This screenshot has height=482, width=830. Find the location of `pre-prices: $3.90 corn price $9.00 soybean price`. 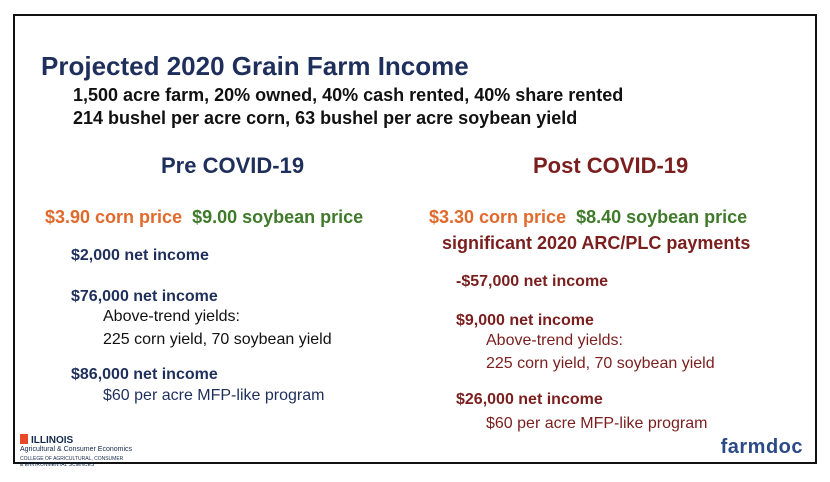

pre-prices: $3.90 corn price $9.00 soybean price is located at coordinates (204, 217).